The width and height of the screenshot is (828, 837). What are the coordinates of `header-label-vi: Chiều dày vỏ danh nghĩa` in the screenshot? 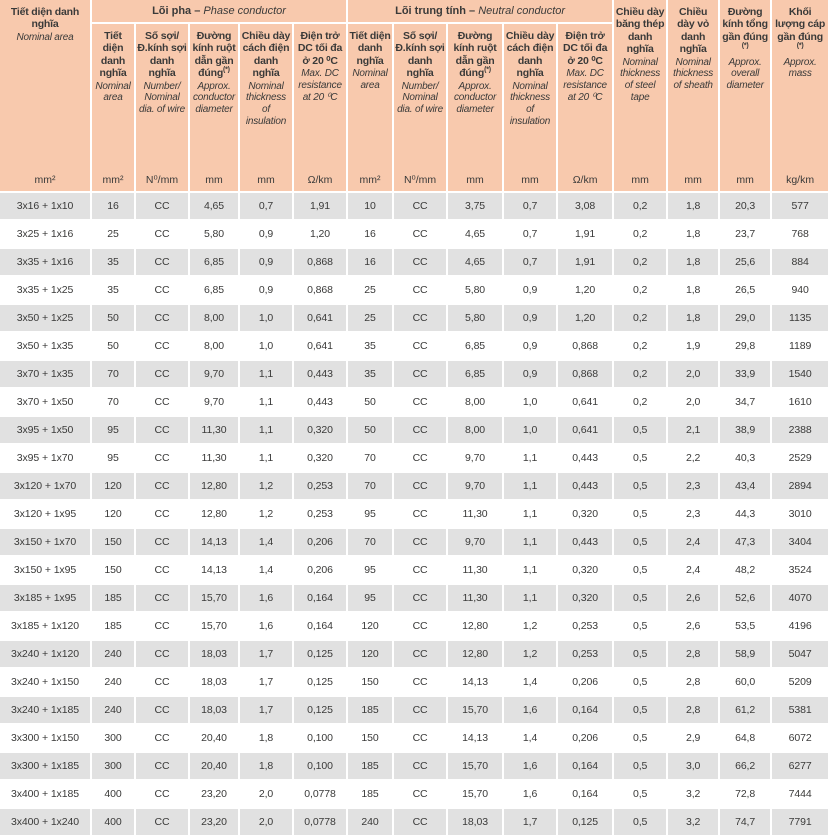 It's located at (693, 31).